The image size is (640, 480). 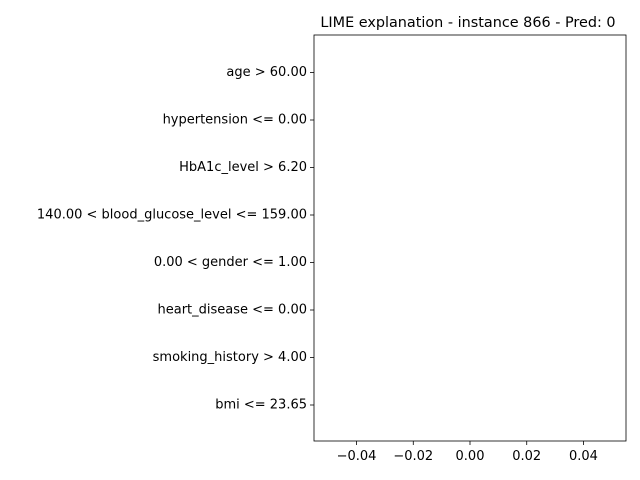 I want to click on y-tick-label: bmi <= 23.65, so click(x=261, y=405).